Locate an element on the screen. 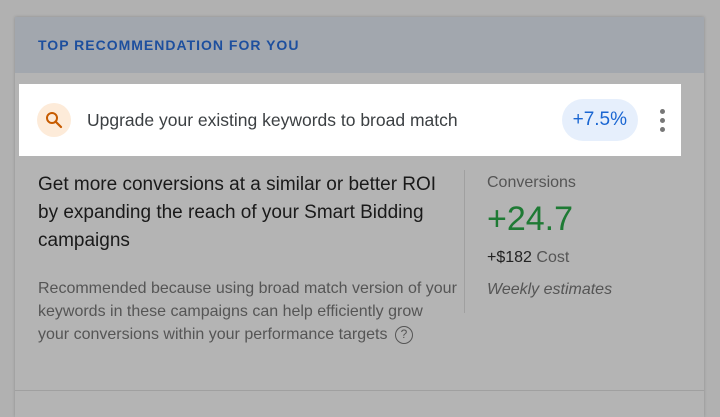  cost-stat: +$182 Cost is located at coordinates (549, 258).